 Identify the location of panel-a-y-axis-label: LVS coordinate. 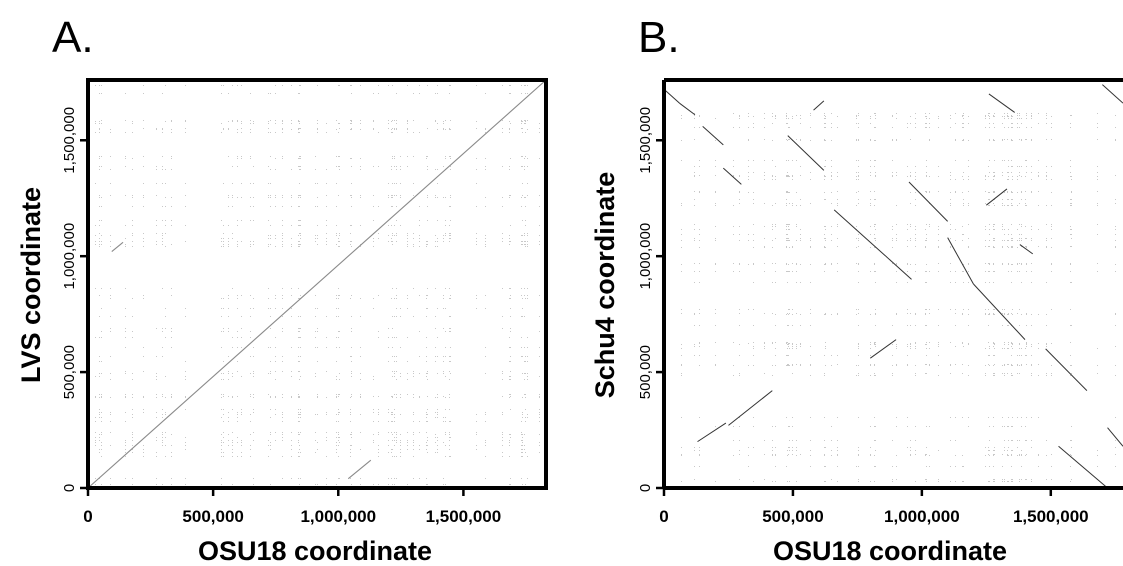
(31, 285).